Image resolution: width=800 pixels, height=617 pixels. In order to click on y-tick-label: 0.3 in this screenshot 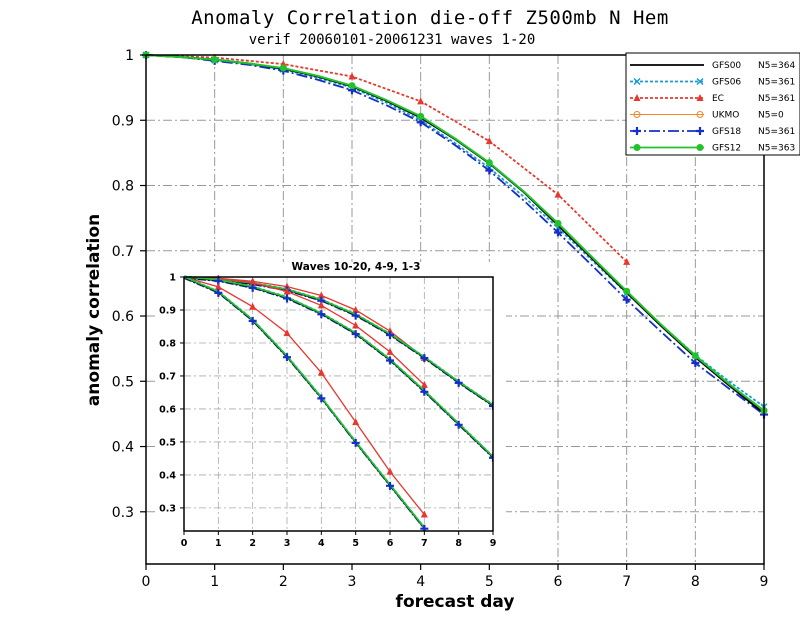, I will do `click(123, 513)`.